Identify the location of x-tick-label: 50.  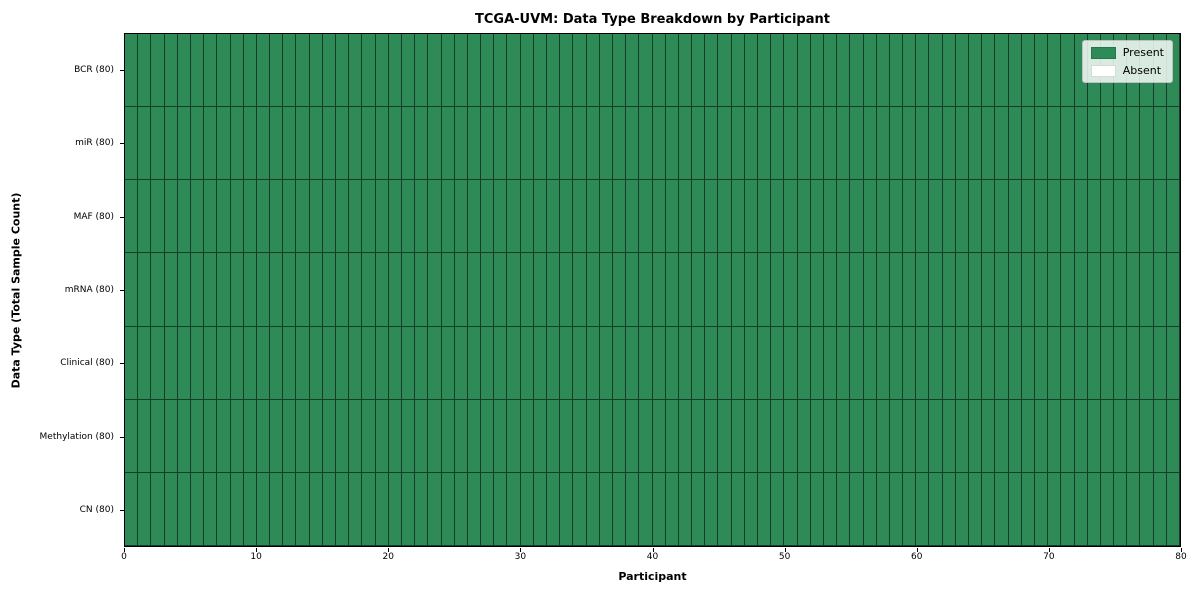
(784, 557).